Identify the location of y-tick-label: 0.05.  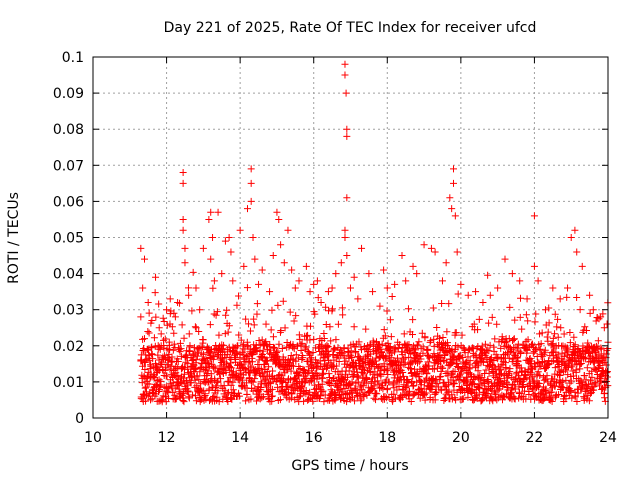
(68, 239).